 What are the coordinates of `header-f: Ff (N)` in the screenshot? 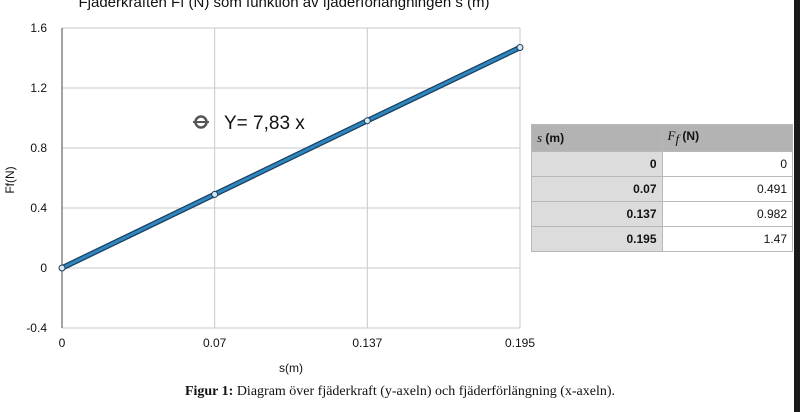 It's located at (727, 138).